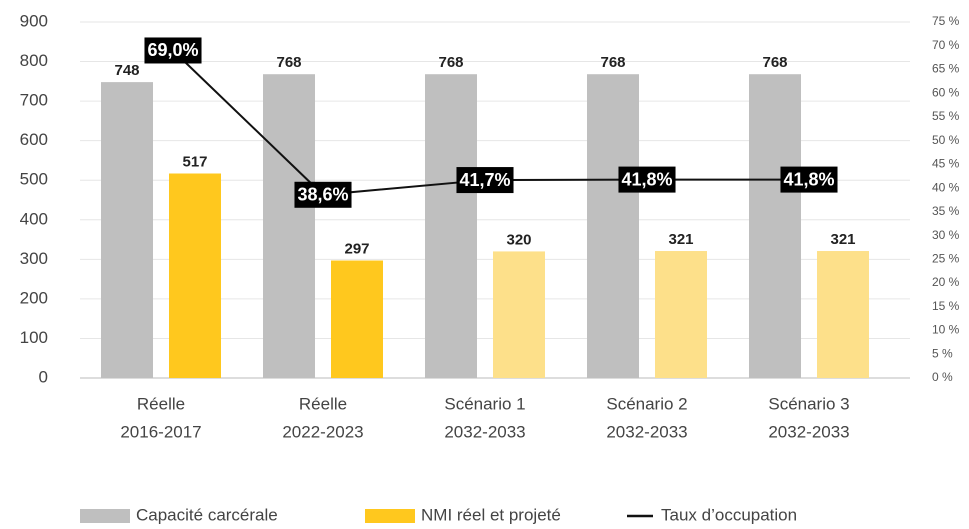 The width and height of the screenshot is (969, 529). I want to click on y-tick-label: 0, so click(43, 376).